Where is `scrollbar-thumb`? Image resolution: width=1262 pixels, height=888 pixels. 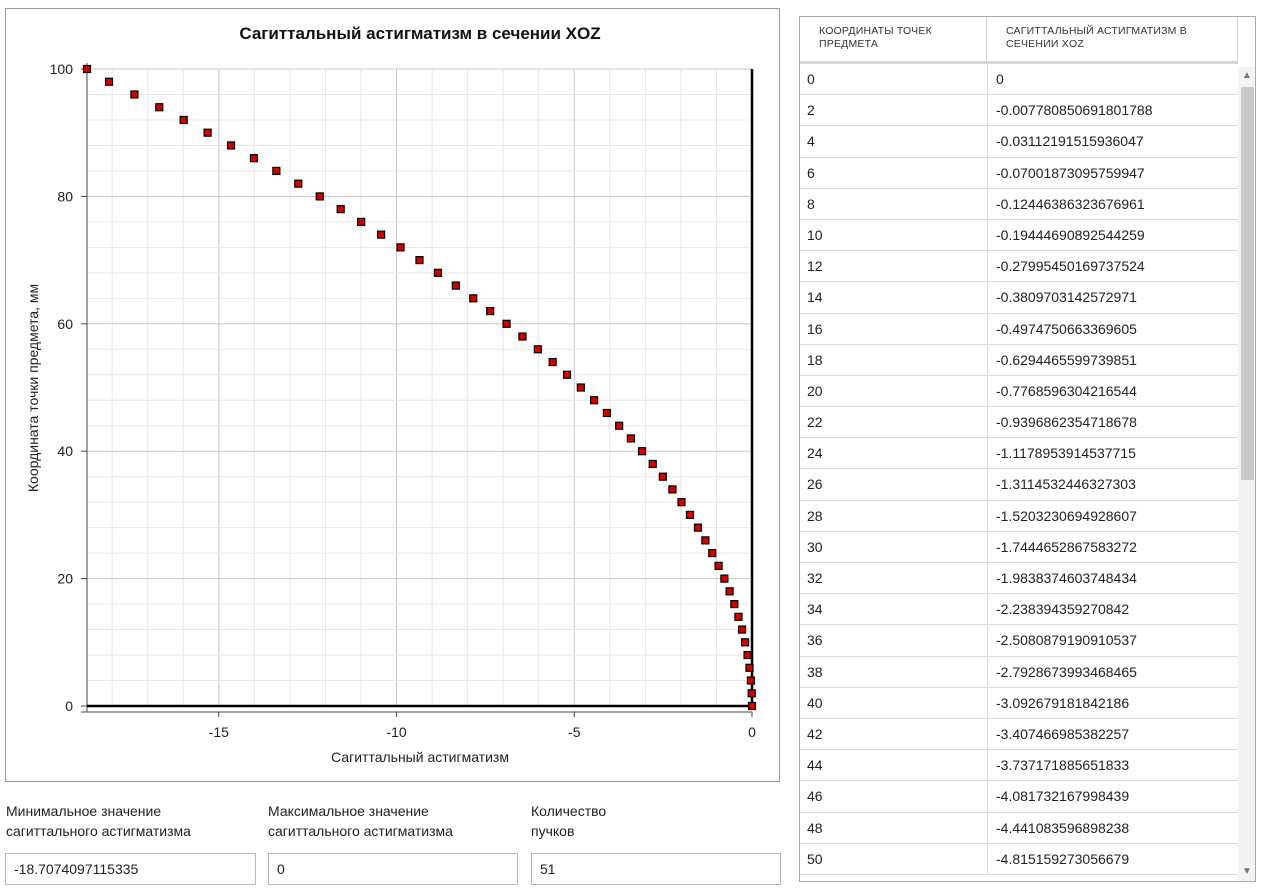
scrollbar-thumb is located at coordinates (1247, 283).